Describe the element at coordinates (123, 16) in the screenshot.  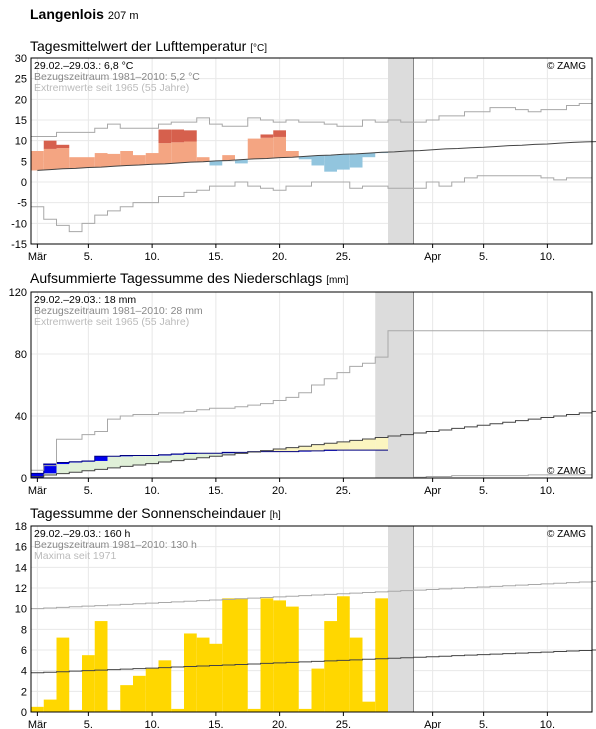
I see `station-altitude: 207 m` at that location.